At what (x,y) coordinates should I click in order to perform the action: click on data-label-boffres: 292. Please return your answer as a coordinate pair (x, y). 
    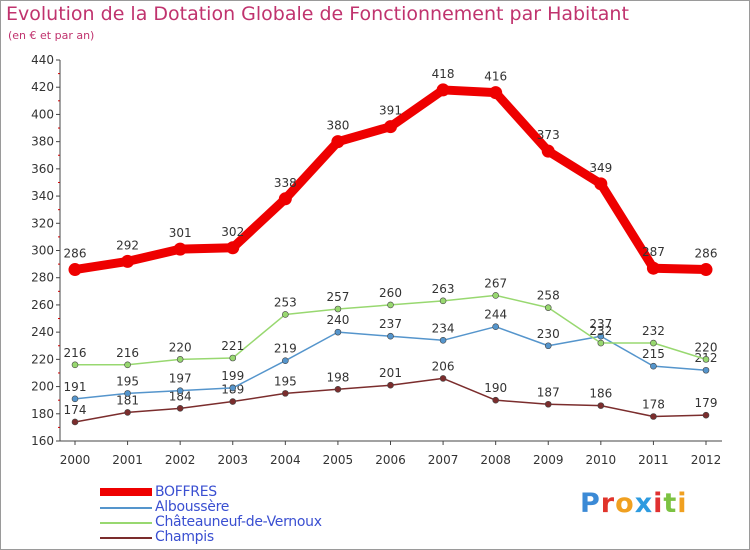
    Looking at the image, I should click on (127, 245).